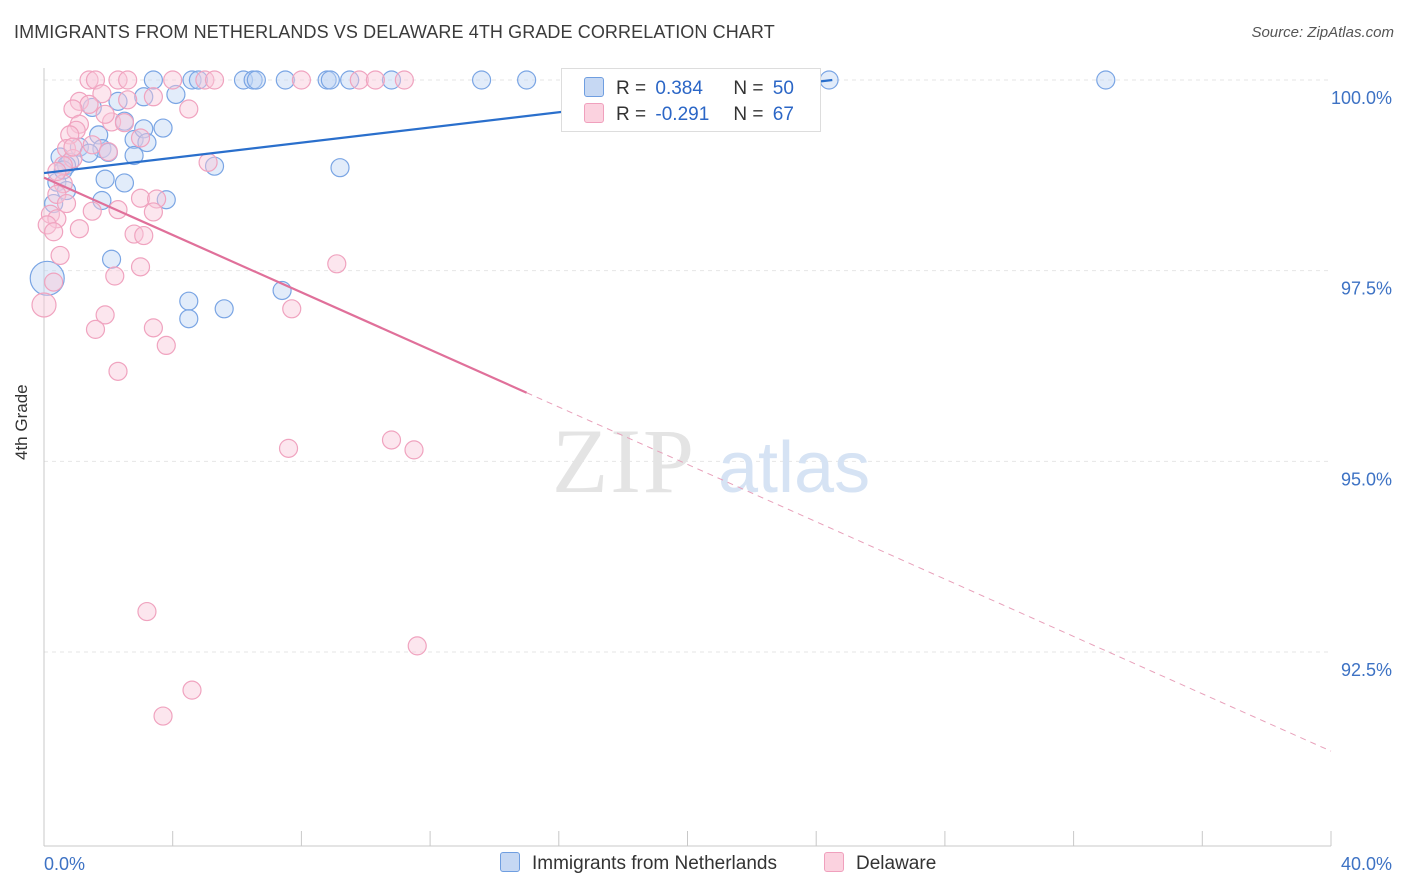  What do you see at coordinates (1361, 384) in the screenshot?
I see `y-tick-labels: 100.0% 97.5% 95.0% 92.5%` at bounding box center [1361, 384].